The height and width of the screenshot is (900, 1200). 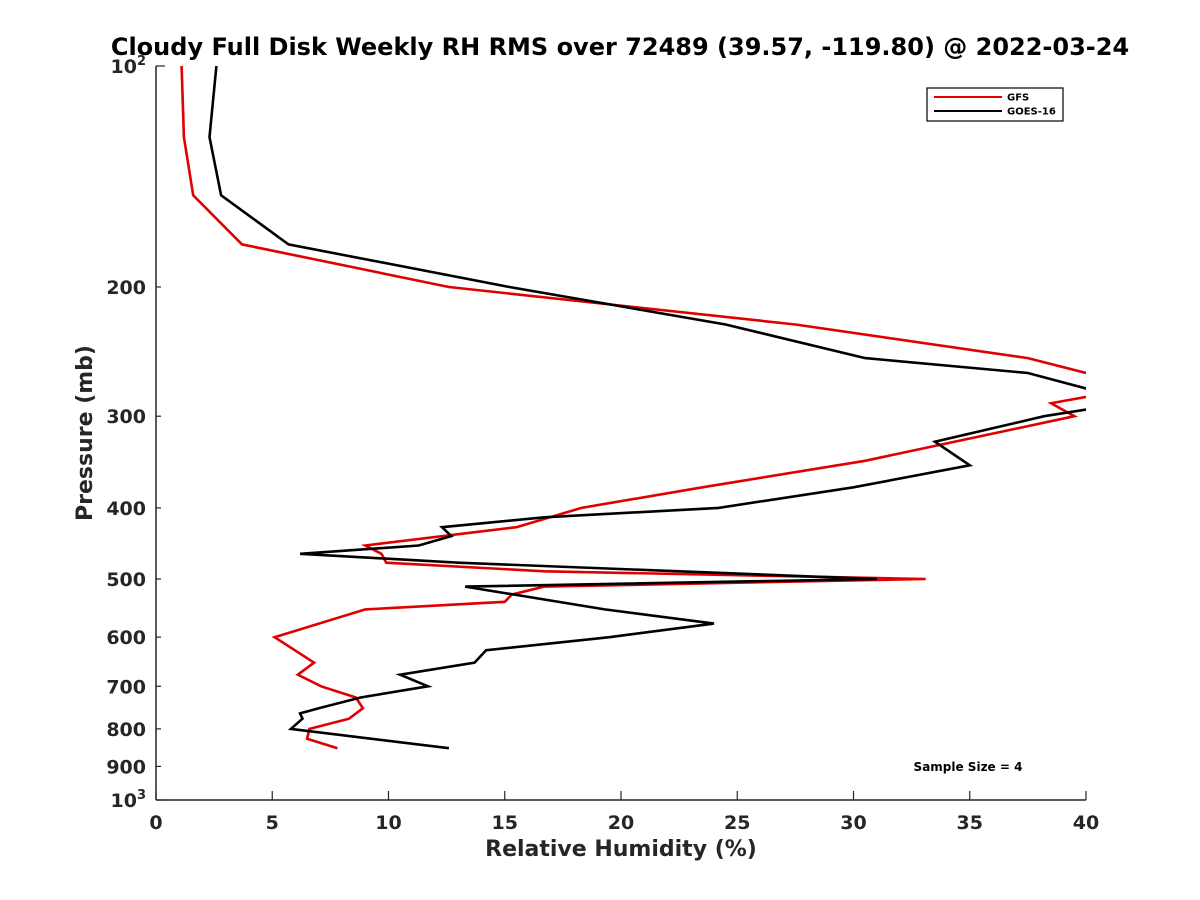 I want to click on x-axis-label: Relative Humidity (%), so click(x=621, y=849).